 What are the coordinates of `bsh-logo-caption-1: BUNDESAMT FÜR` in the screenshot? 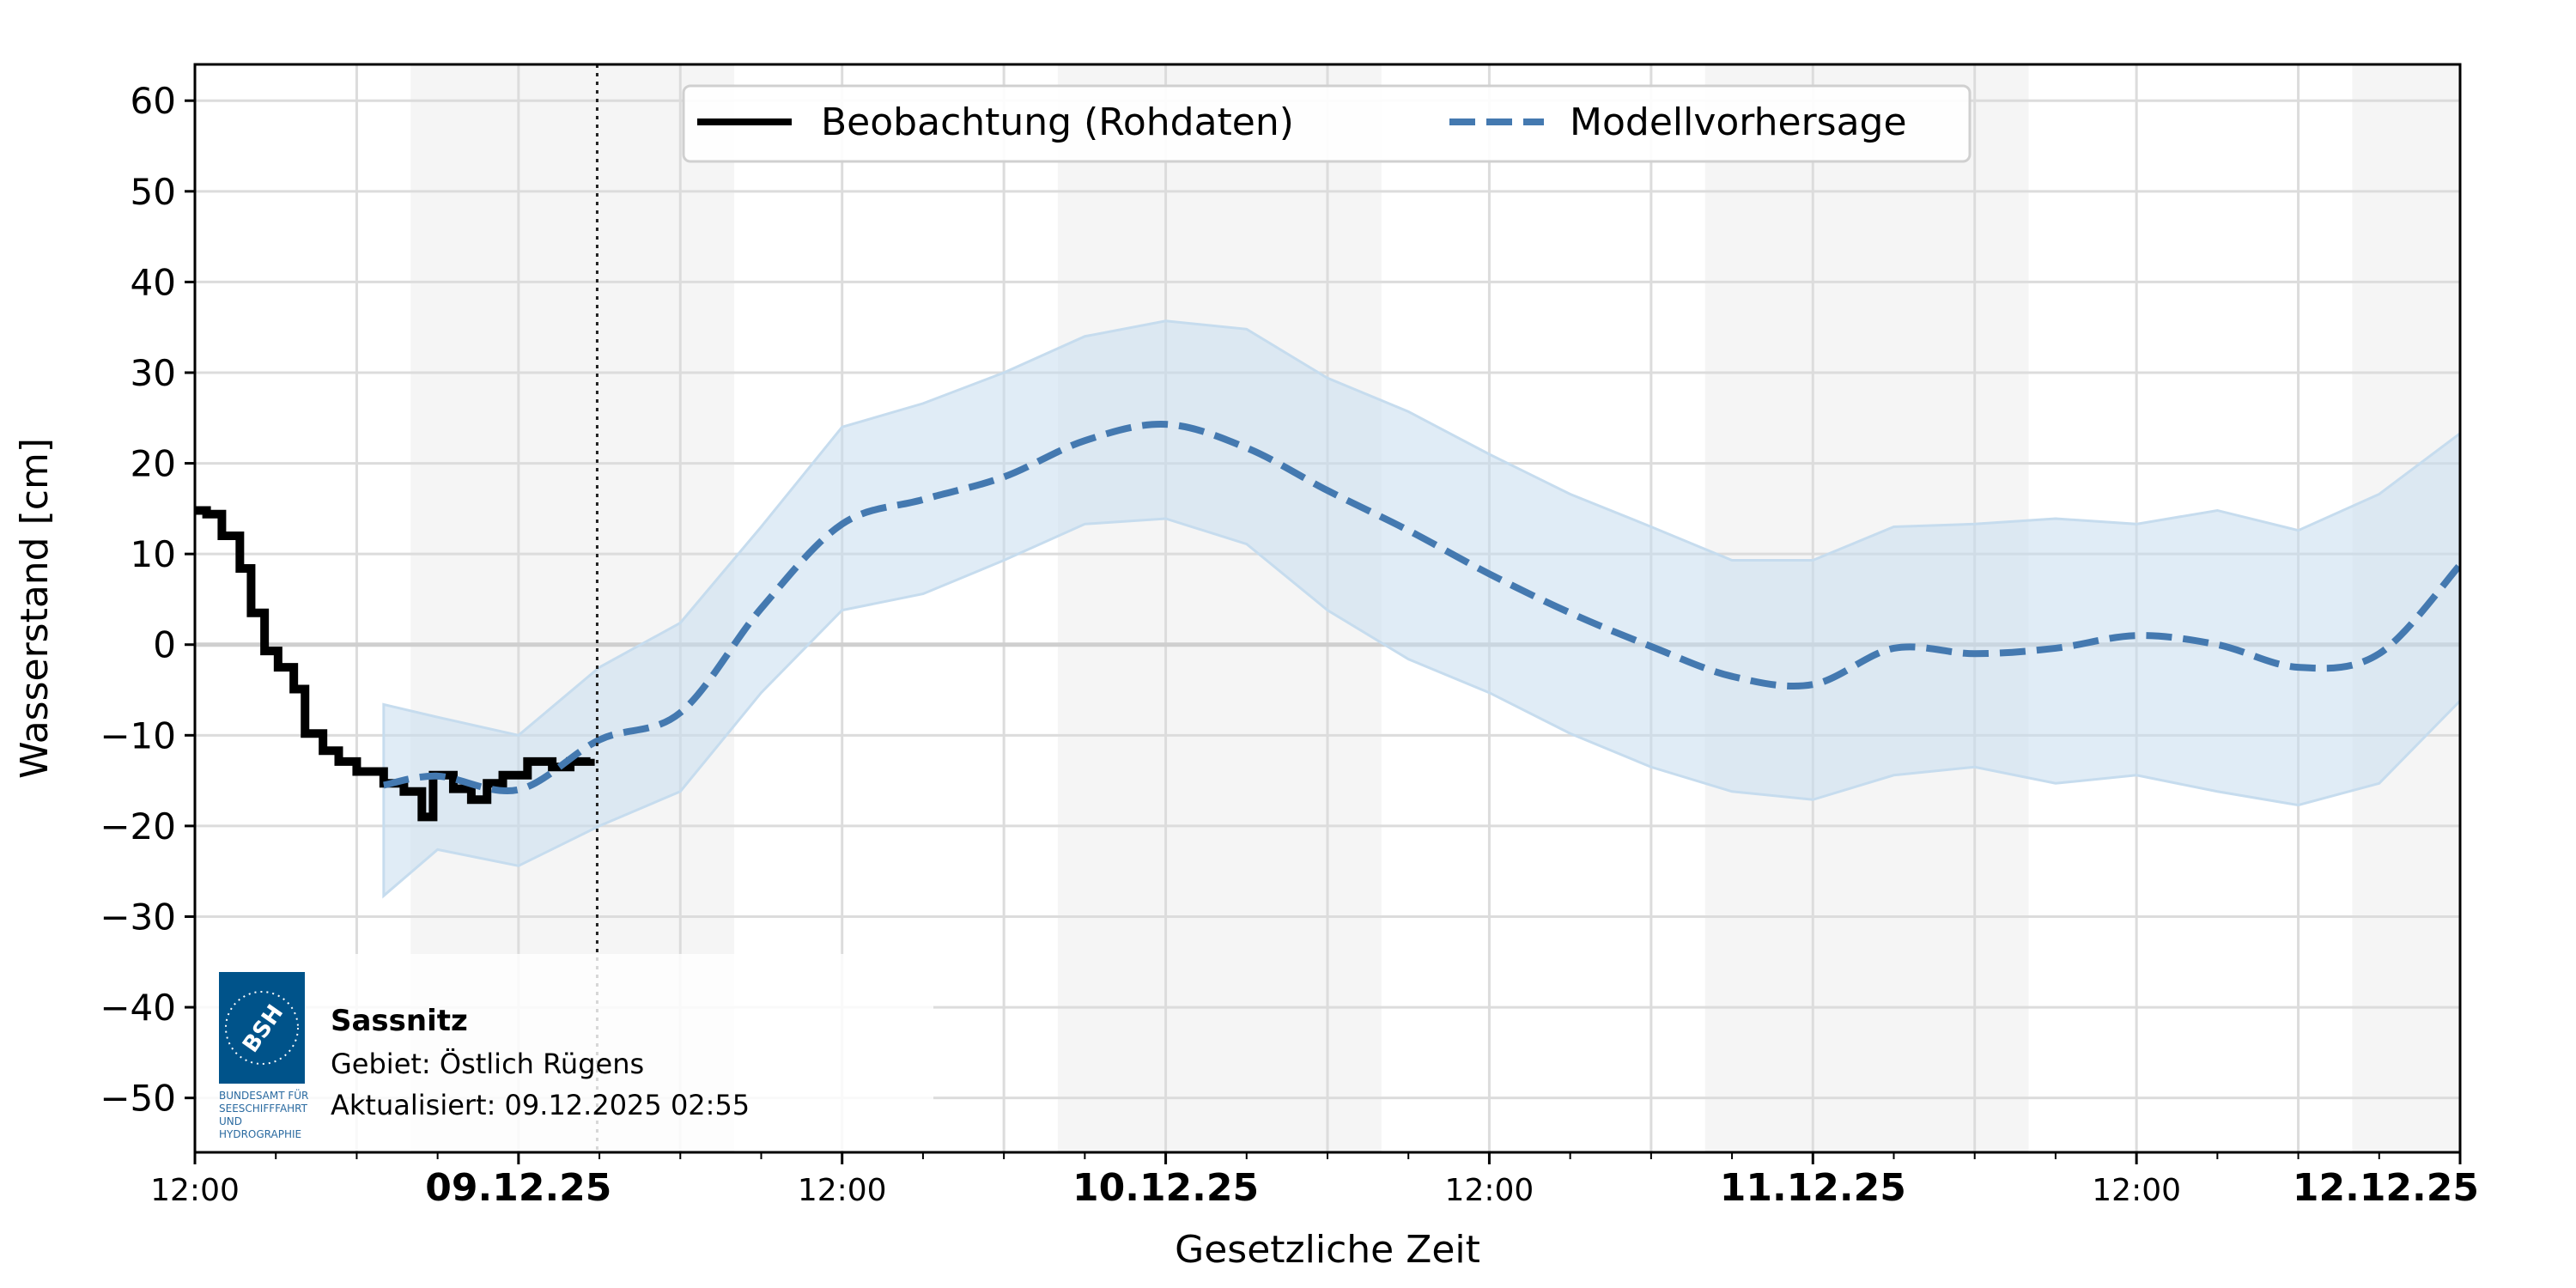 It's located at (263, 1095).